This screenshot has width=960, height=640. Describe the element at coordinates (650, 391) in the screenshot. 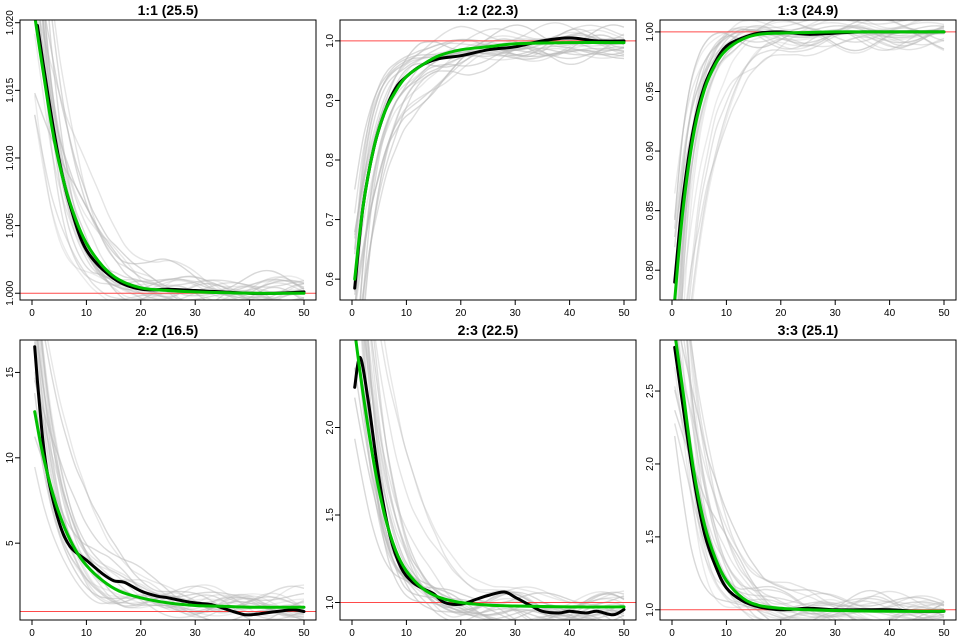

I see `y-tick-label: 2.5` at that location.